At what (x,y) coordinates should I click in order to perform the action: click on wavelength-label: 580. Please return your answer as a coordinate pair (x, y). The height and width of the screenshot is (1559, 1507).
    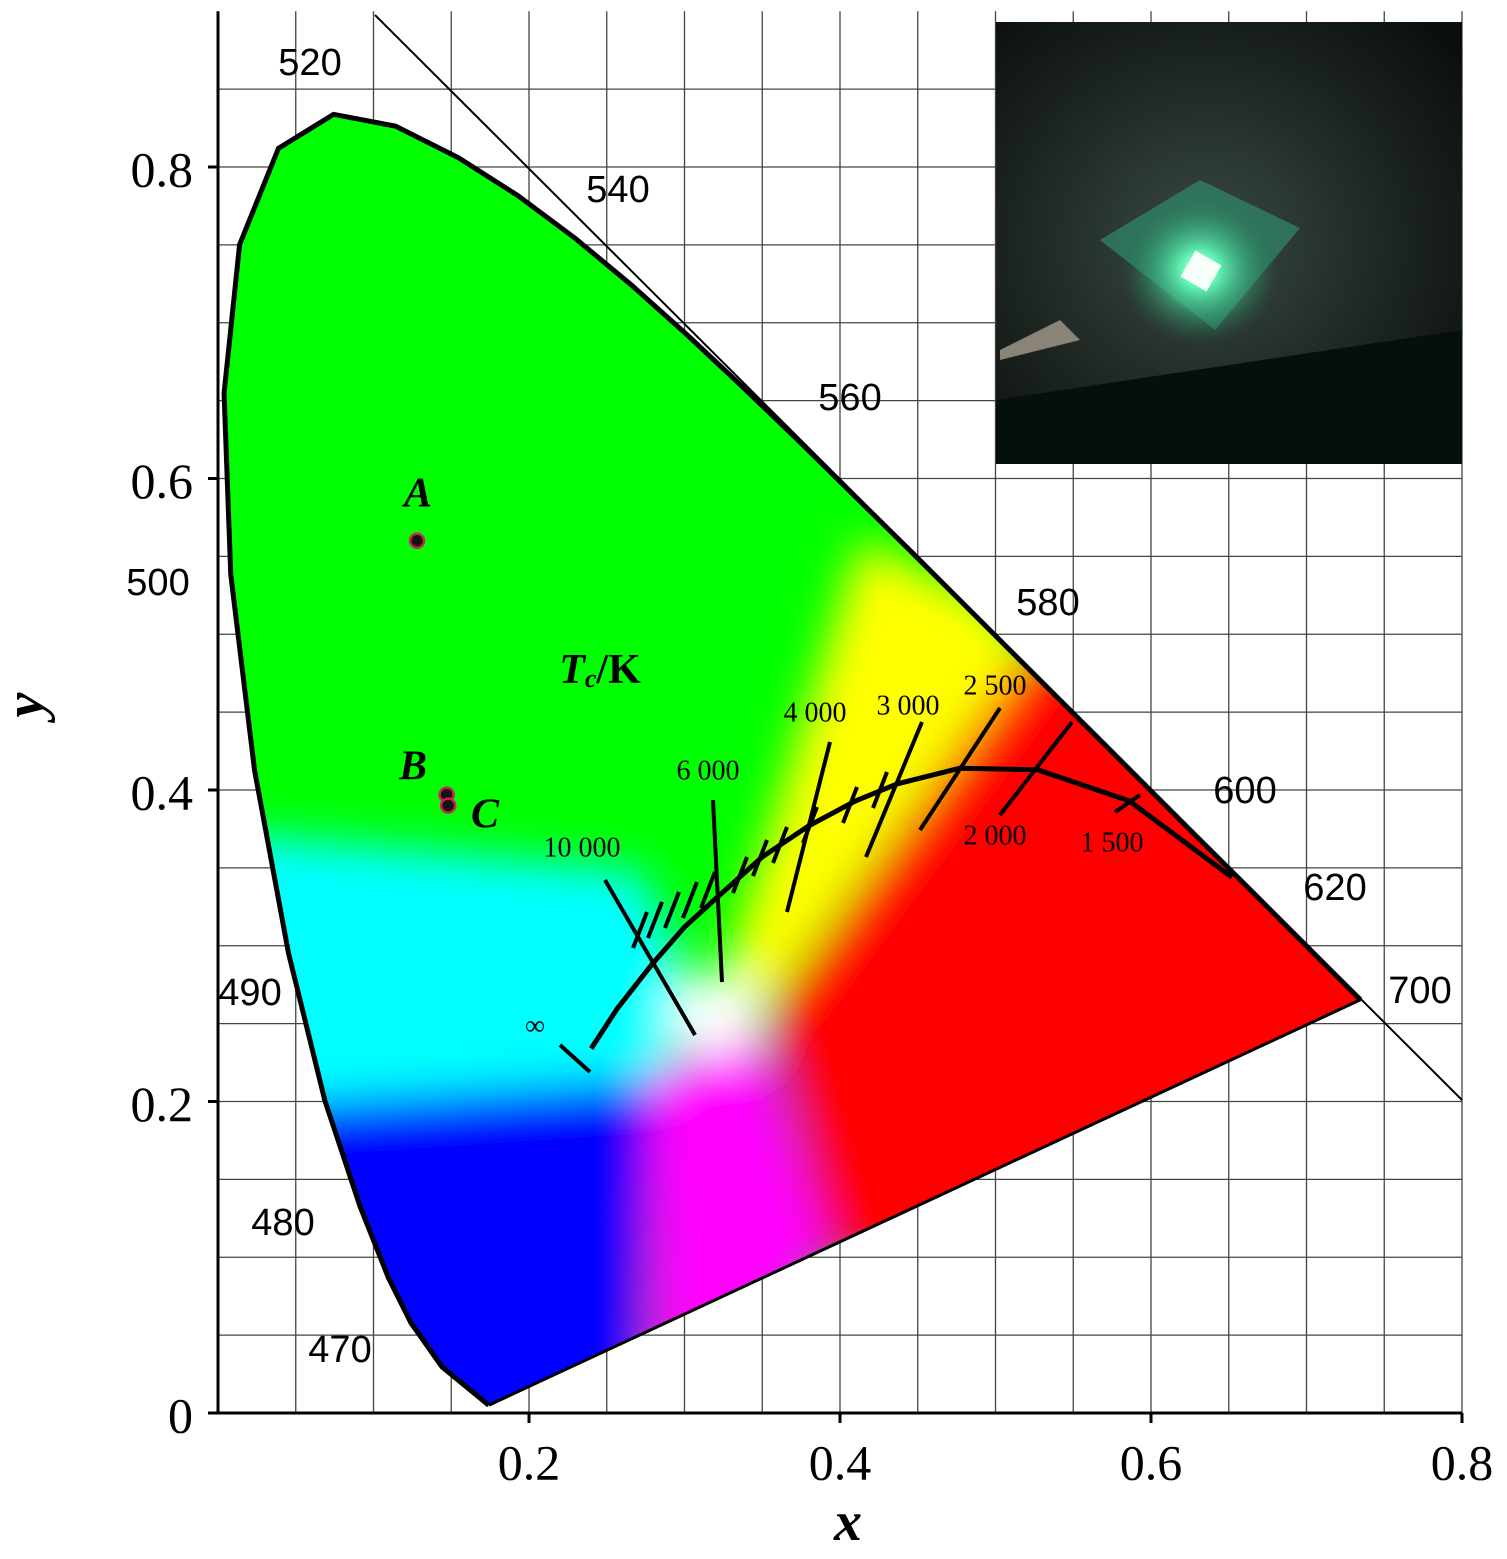
    Looking at the image, I should click on (1047, 603).